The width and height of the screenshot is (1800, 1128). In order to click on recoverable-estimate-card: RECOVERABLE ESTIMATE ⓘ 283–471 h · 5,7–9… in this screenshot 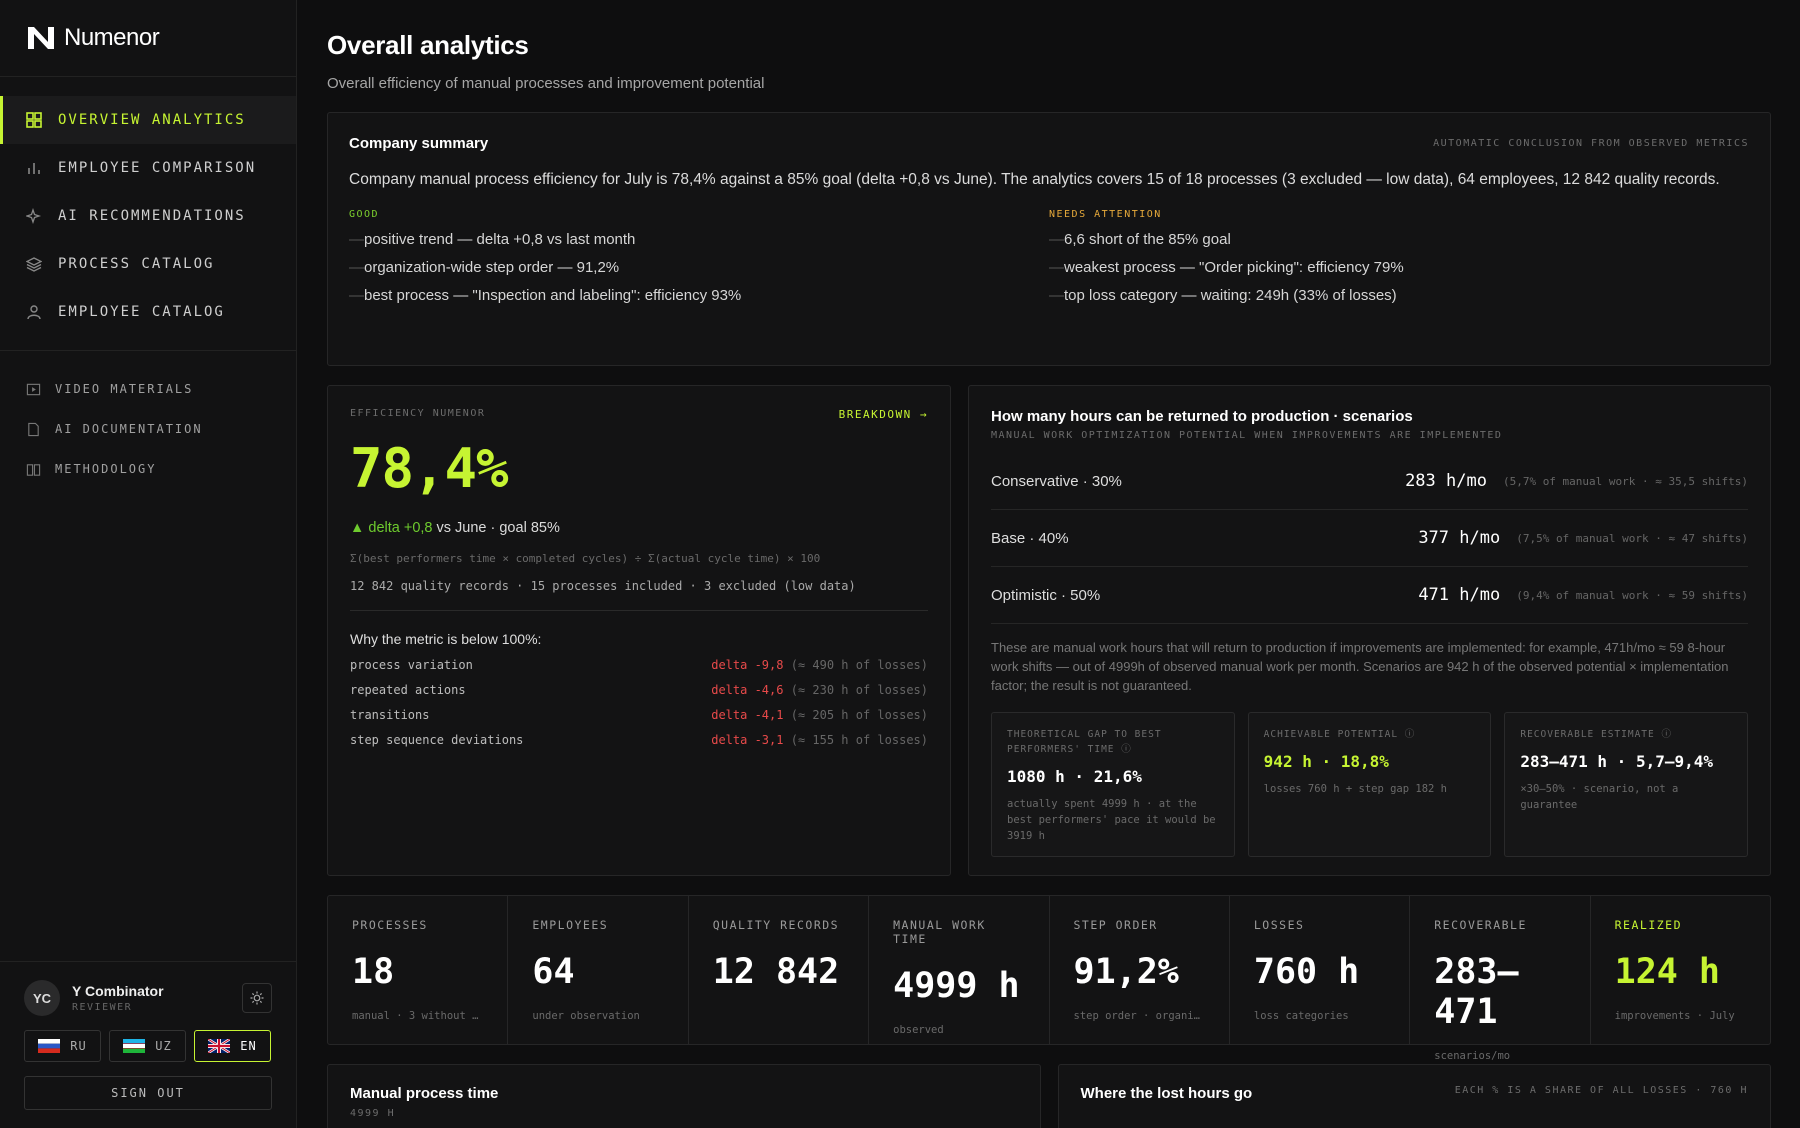, I will do `click(1626, 784)`.